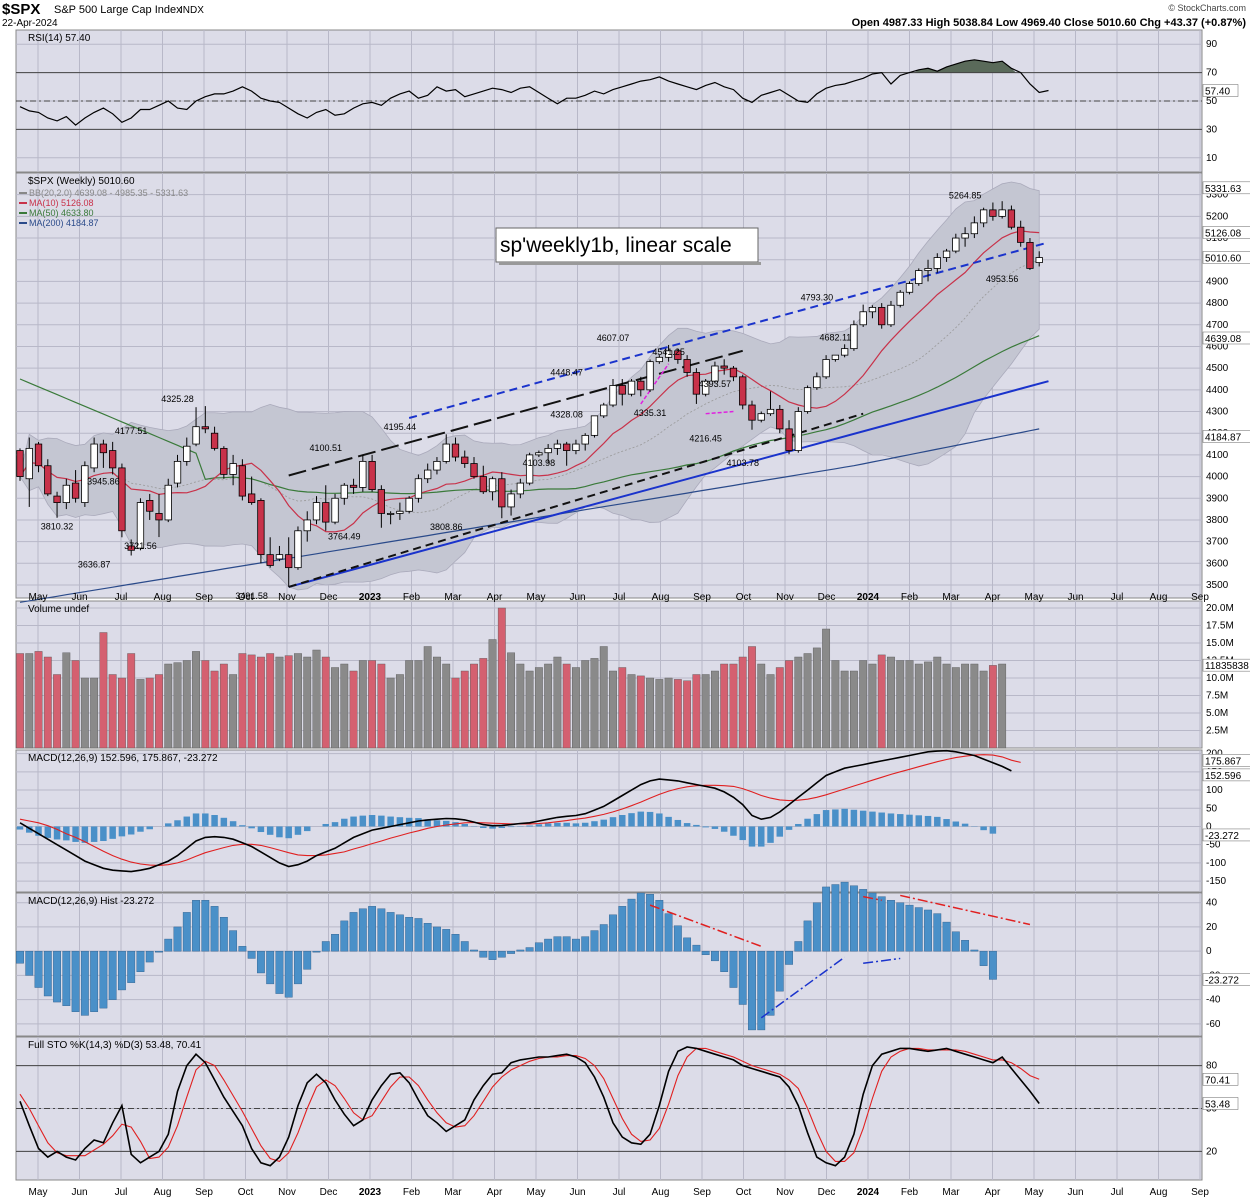  Describe the element at coordinates (965, 195) in the screenshot. I see `price-annotation: 5264.85` at that location.